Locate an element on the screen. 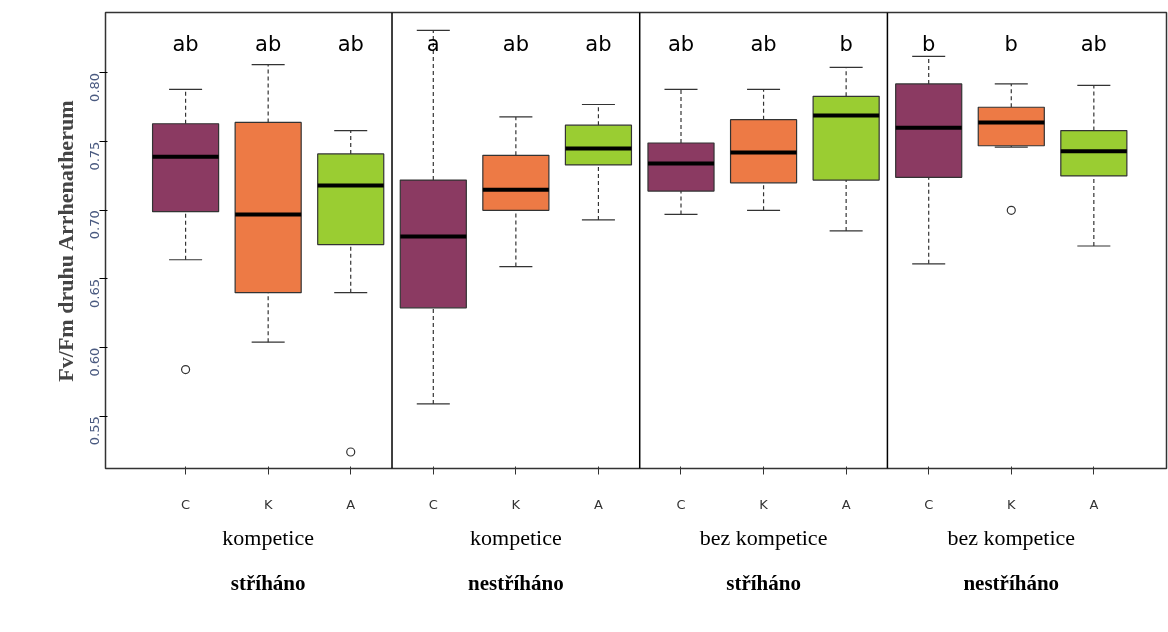 This screenshot has width=1168, height=632. y-axis-title: Fv/Fm druhu Arrhenatherum is located at coordinates (65, 241).